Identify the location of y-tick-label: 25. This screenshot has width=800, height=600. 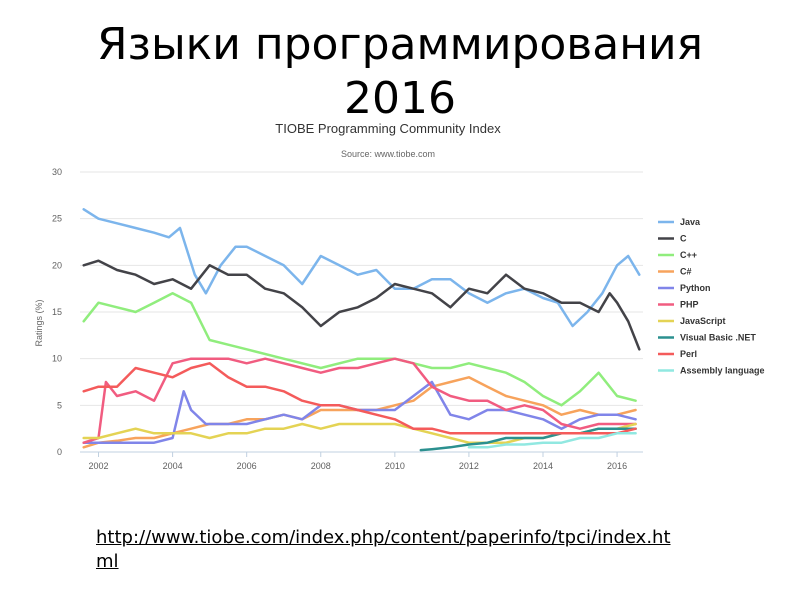
(57, 219).